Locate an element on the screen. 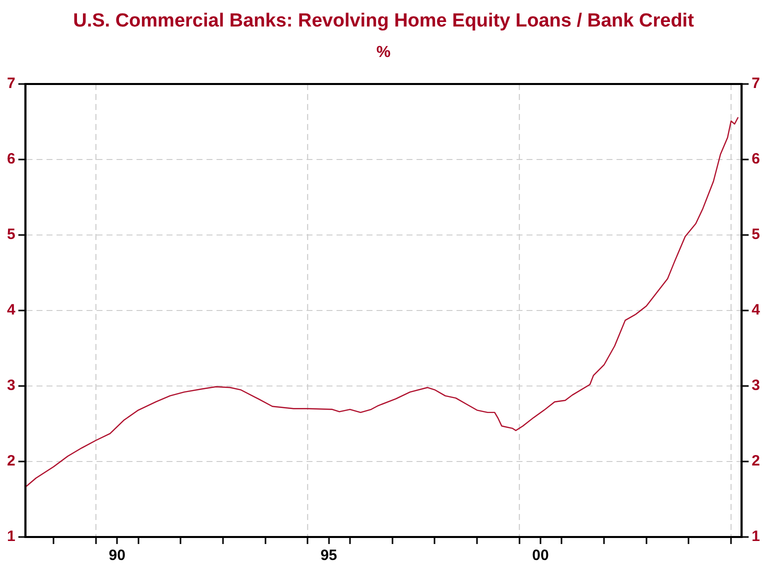 The height and width of the screenshot is (572, 767). y2-tick-label: 2 is located at coordinates (756, 461).